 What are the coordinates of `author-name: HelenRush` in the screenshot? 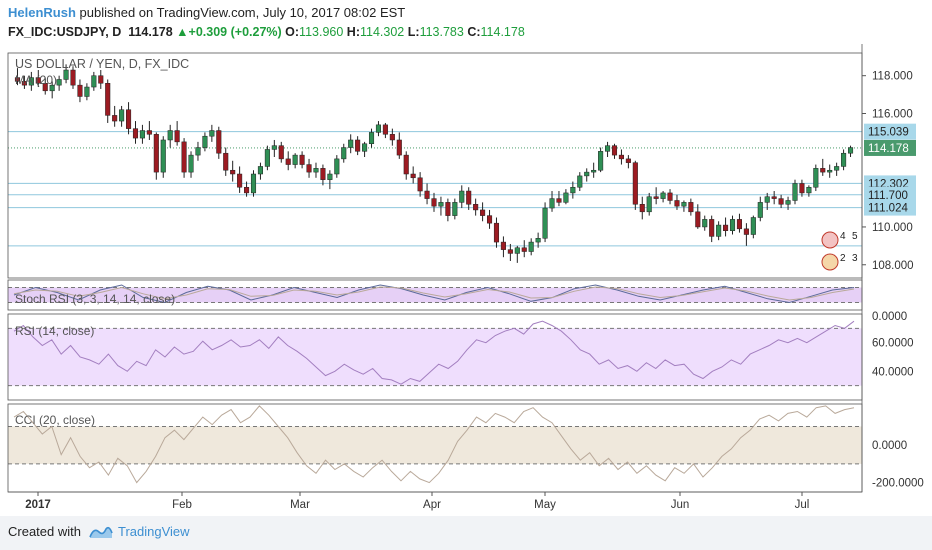 It's located at (42, 12).